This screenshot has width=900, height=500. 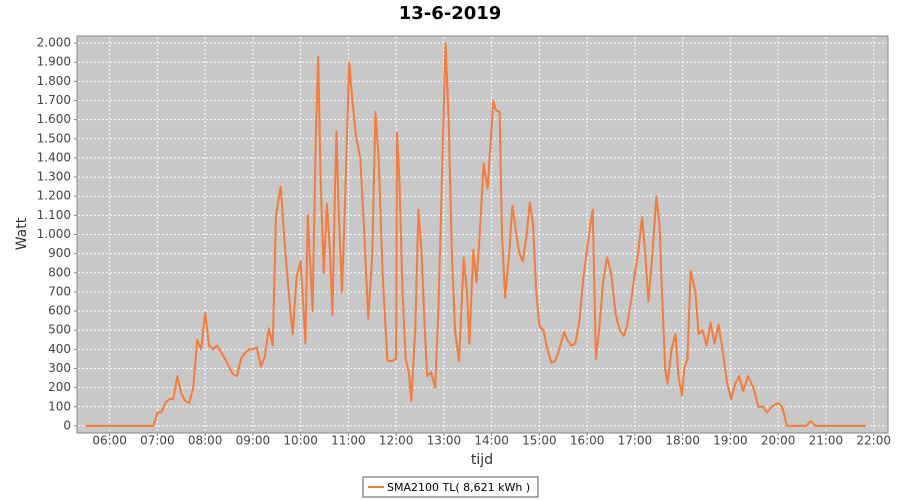 I want to click on x-tick-label: 06:00, so click(x=109, y=441).